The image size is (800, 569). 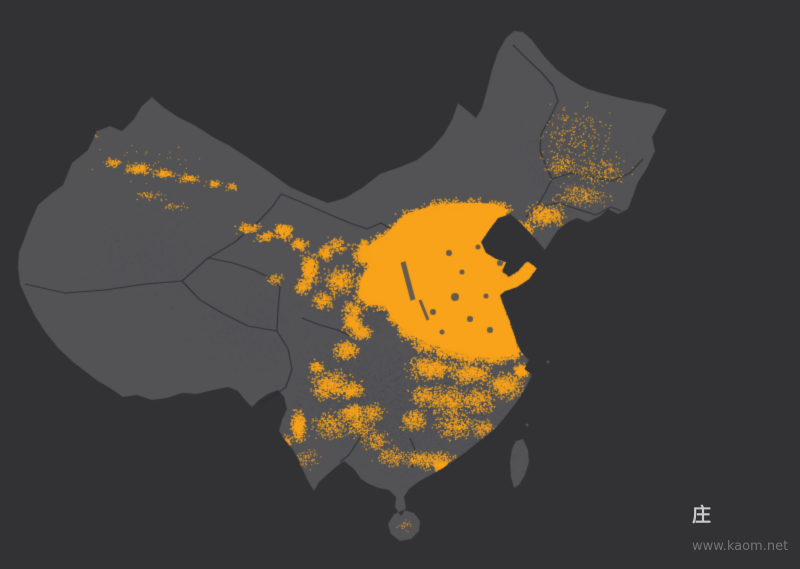 I want to click on watermark: 庄 www.kaom.net, so click(x=746, y=527).